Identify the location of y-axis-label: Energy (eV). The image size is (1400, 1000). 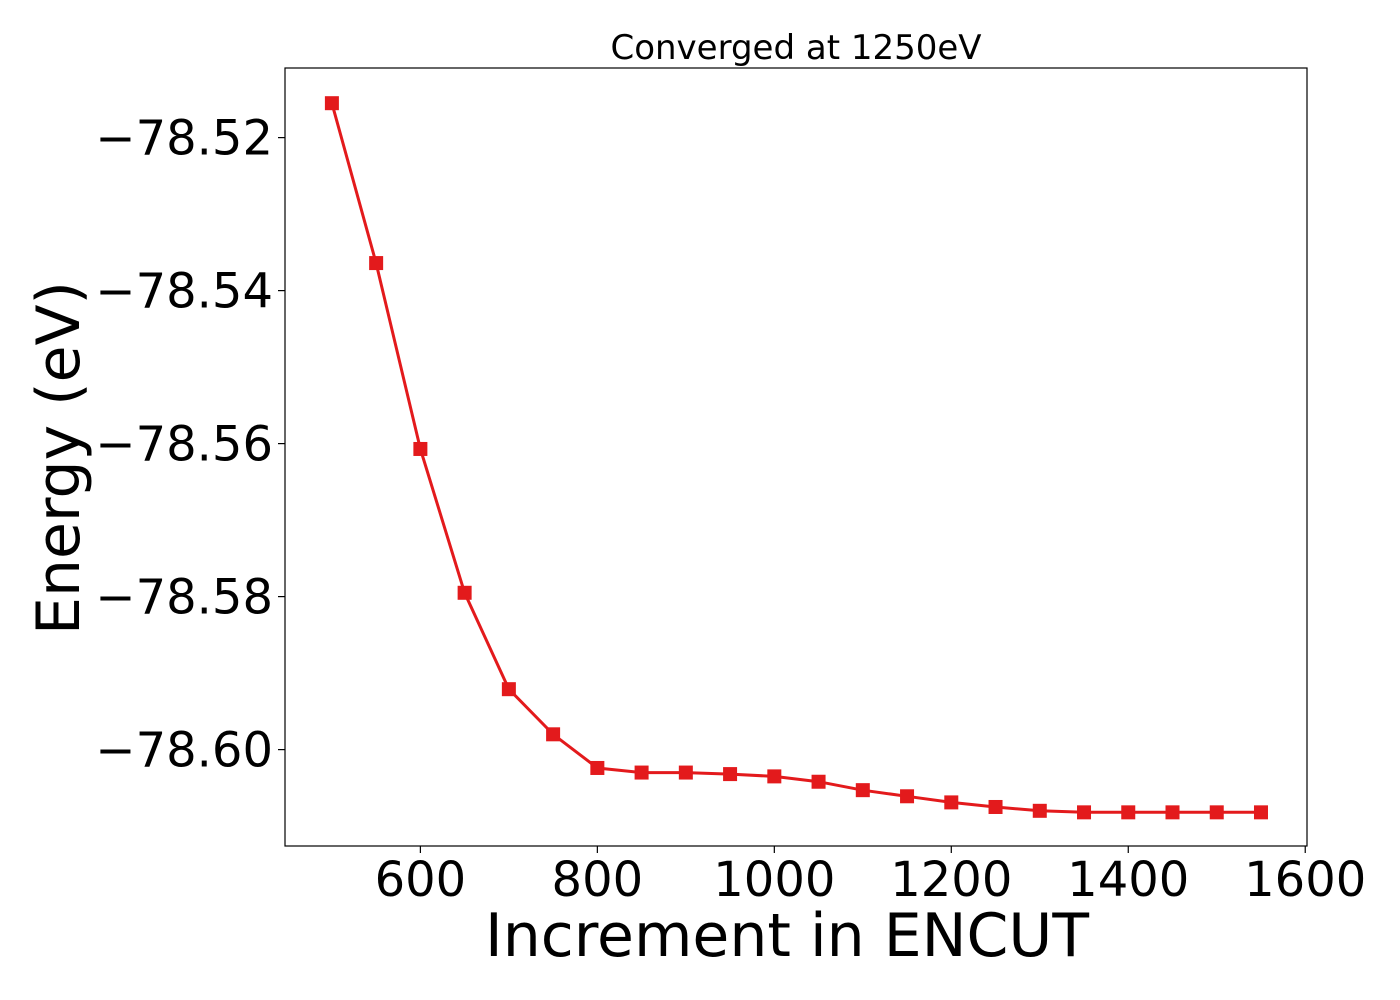
(59, 458).